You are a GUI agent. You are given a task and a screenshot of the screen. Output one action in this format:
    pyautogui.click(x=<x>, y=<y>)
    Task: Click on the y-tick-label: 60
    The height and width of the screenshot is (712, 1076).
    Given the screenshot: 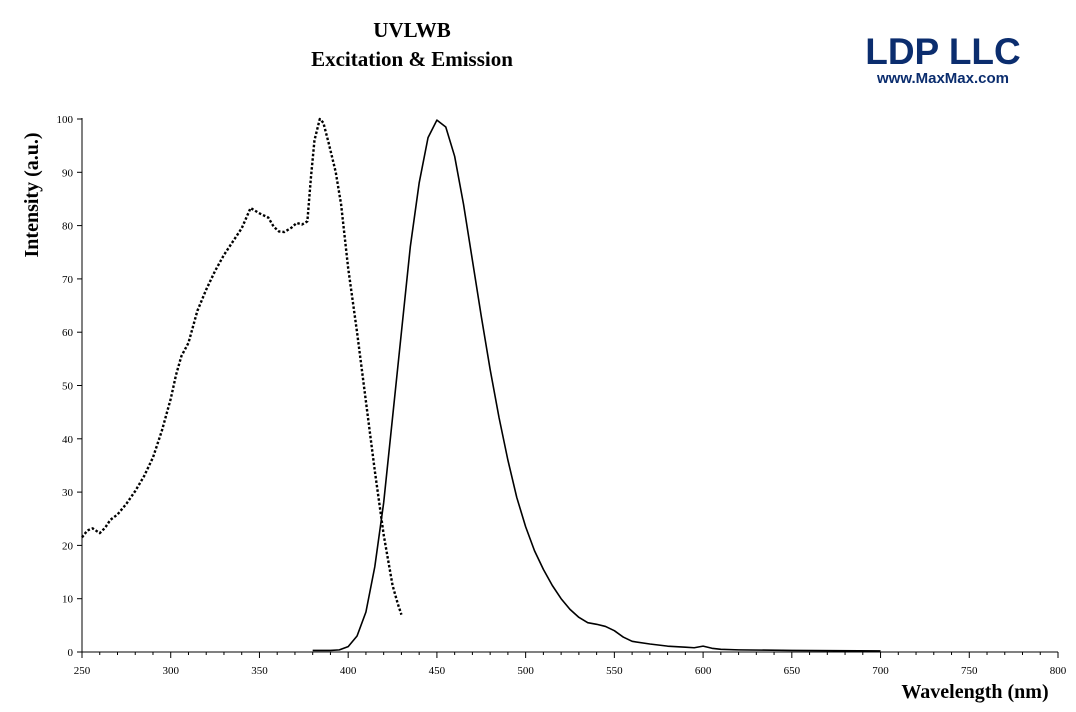 What is the action you would take?
    pyautogui.click(x=68, y=333)
    